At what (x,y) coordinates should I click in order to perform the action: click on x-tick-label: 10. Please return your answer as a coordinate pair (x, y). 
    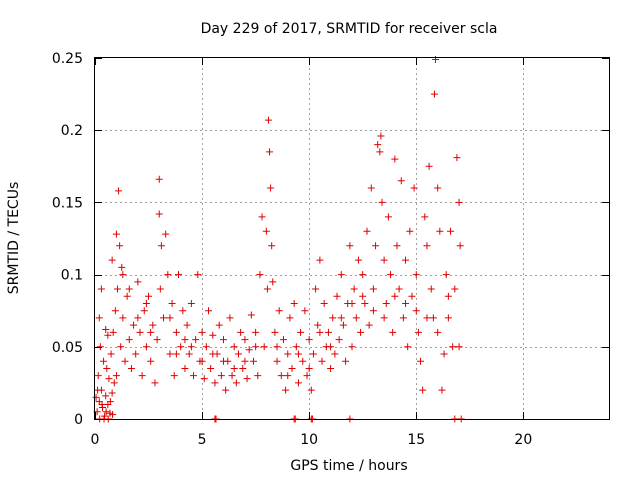
    Looking at the image, I should click on (309, 440).